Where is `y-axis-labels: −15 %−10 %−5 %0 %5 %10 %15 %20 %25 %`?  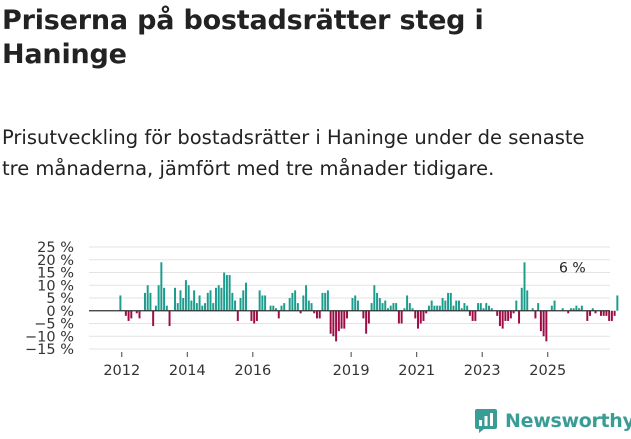 y-axis-labels: −15 %−10 %−5 %0 %5 %10 %15 %20 %25 % is located at coordinates (49, 299).